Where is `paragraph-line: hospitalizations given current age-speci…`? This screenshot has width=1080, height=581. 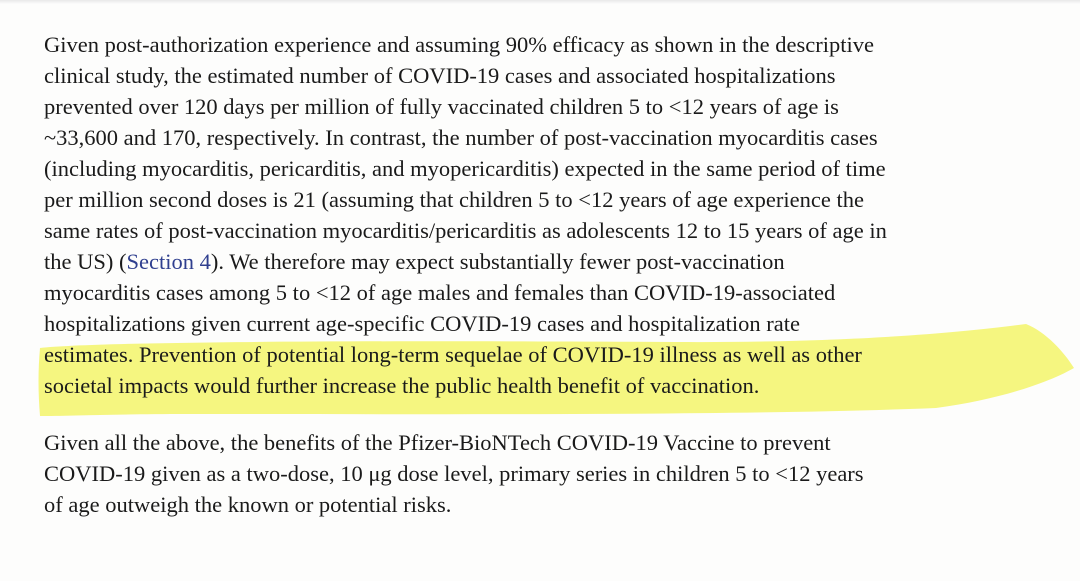 paragraph-line: hospitalizations given current age-speci… is located at coordinates (422, 323).